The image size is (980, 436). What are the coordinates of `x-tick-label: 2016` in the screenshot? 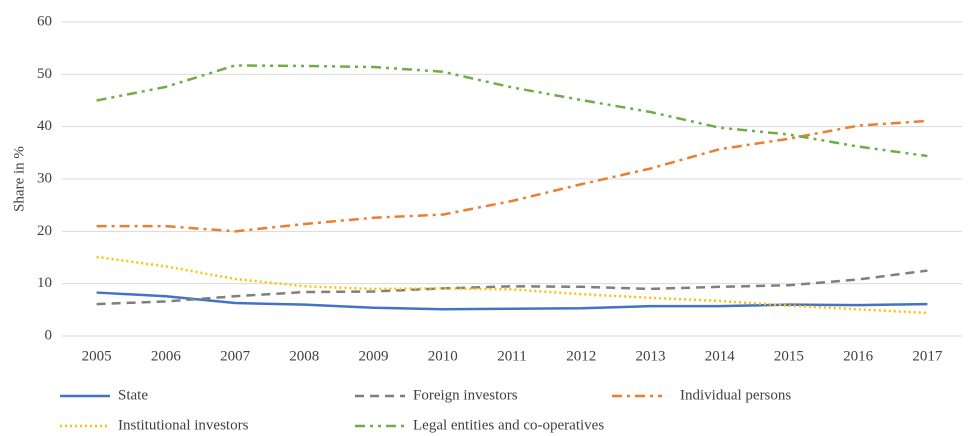 It's located at (858, 356).